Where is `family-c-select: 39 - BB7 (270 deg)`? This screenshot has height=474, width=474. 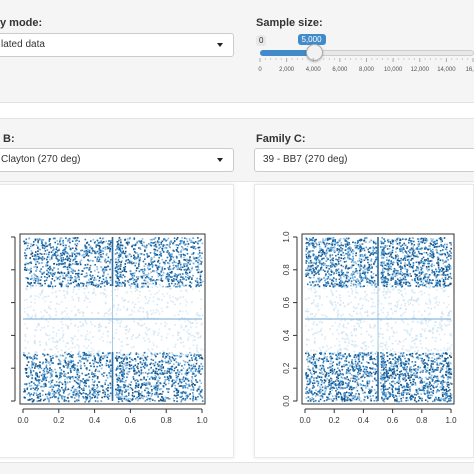 family-c-select: 39 - BB7 (270 deg) is located at coordinates (364, 160).